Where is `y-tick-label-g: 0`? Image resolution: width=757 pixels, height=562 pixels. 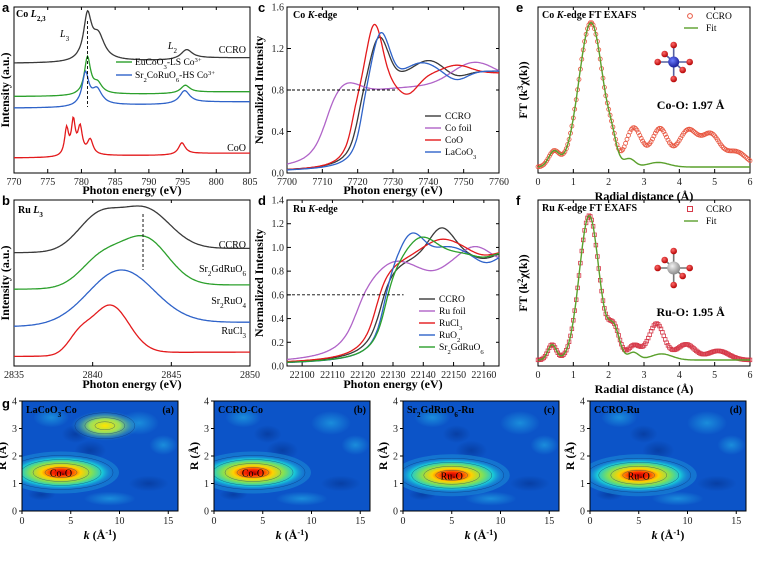 y-tick-label-g: 0 is located at coordinates (395, 512).